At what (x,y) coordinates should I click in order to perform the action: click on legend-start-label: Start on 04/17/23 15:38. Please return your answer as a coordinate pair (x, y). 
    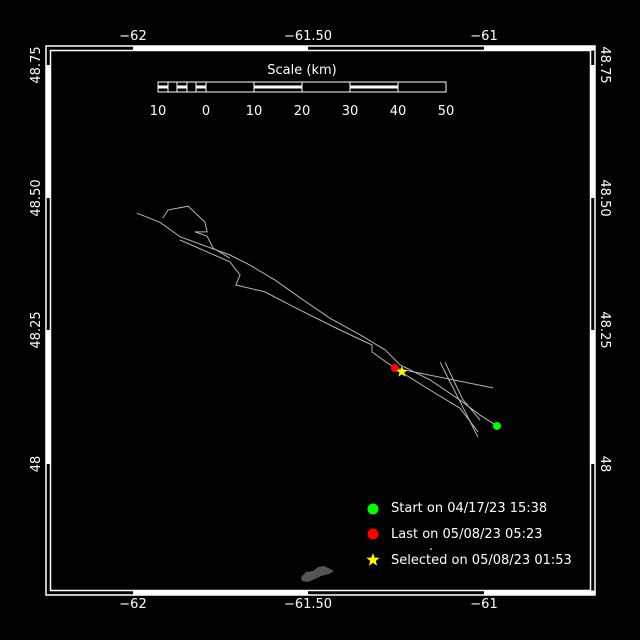
    Looking at the image, I should click on (469, 508).